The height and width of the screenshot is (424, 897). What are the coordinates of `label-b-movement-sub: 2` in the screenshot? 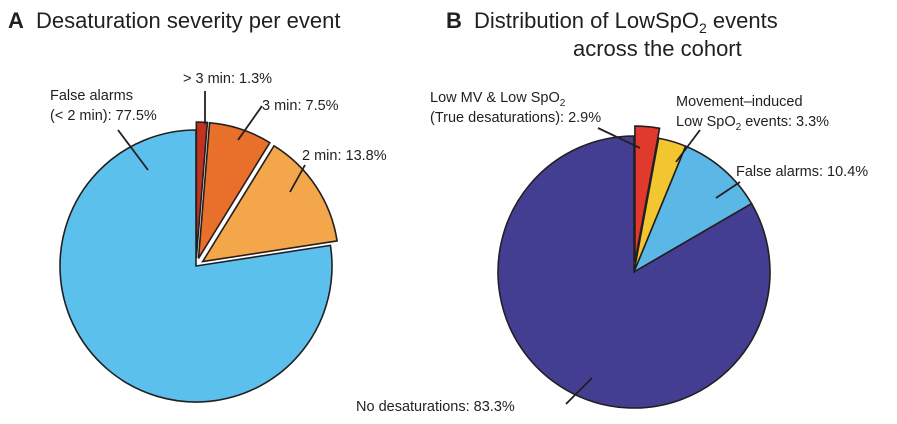 It's located at (739, 127).